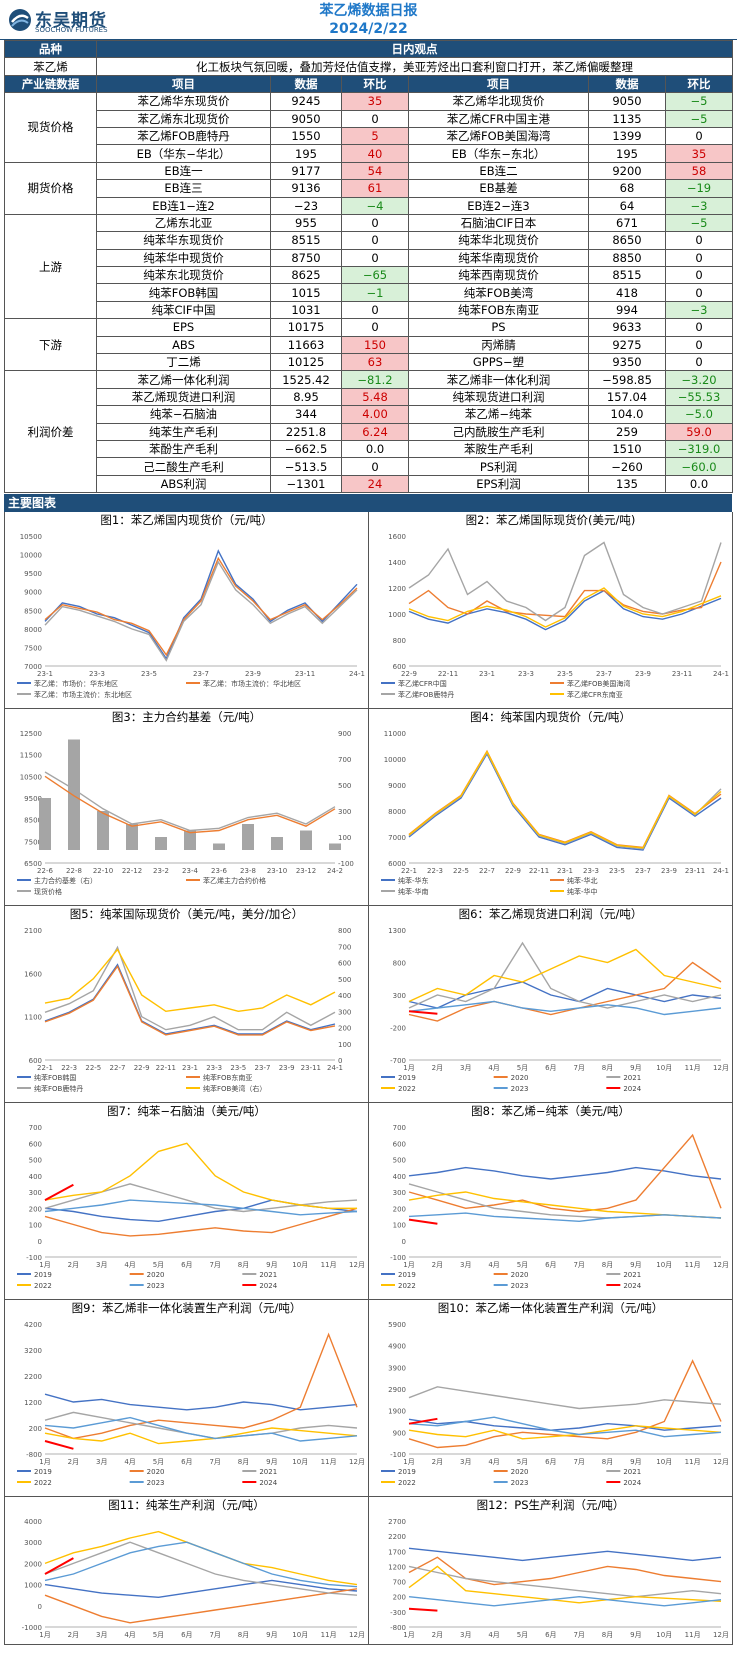  What do you see at coordinates (682, 674) in the screenshot?
I see `x-tick-label: 23-11` at bounding box center [682, 674].